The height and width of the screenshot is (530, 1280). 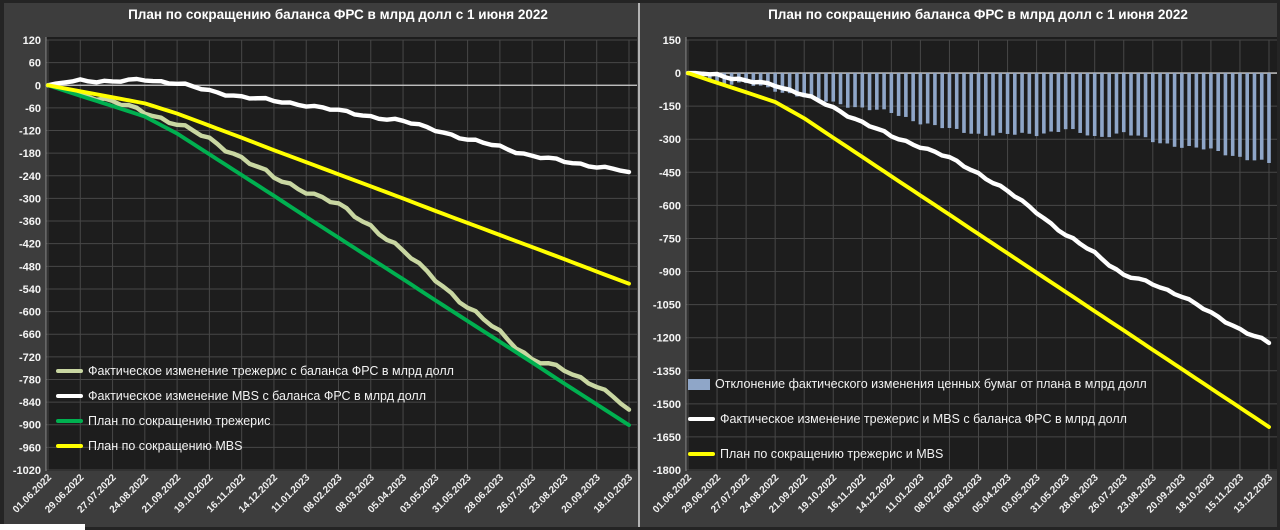 What do you see at coordinates (32, 41) in the screenshot?
I see `svg-text: 120` at bounding box center [32, 41].